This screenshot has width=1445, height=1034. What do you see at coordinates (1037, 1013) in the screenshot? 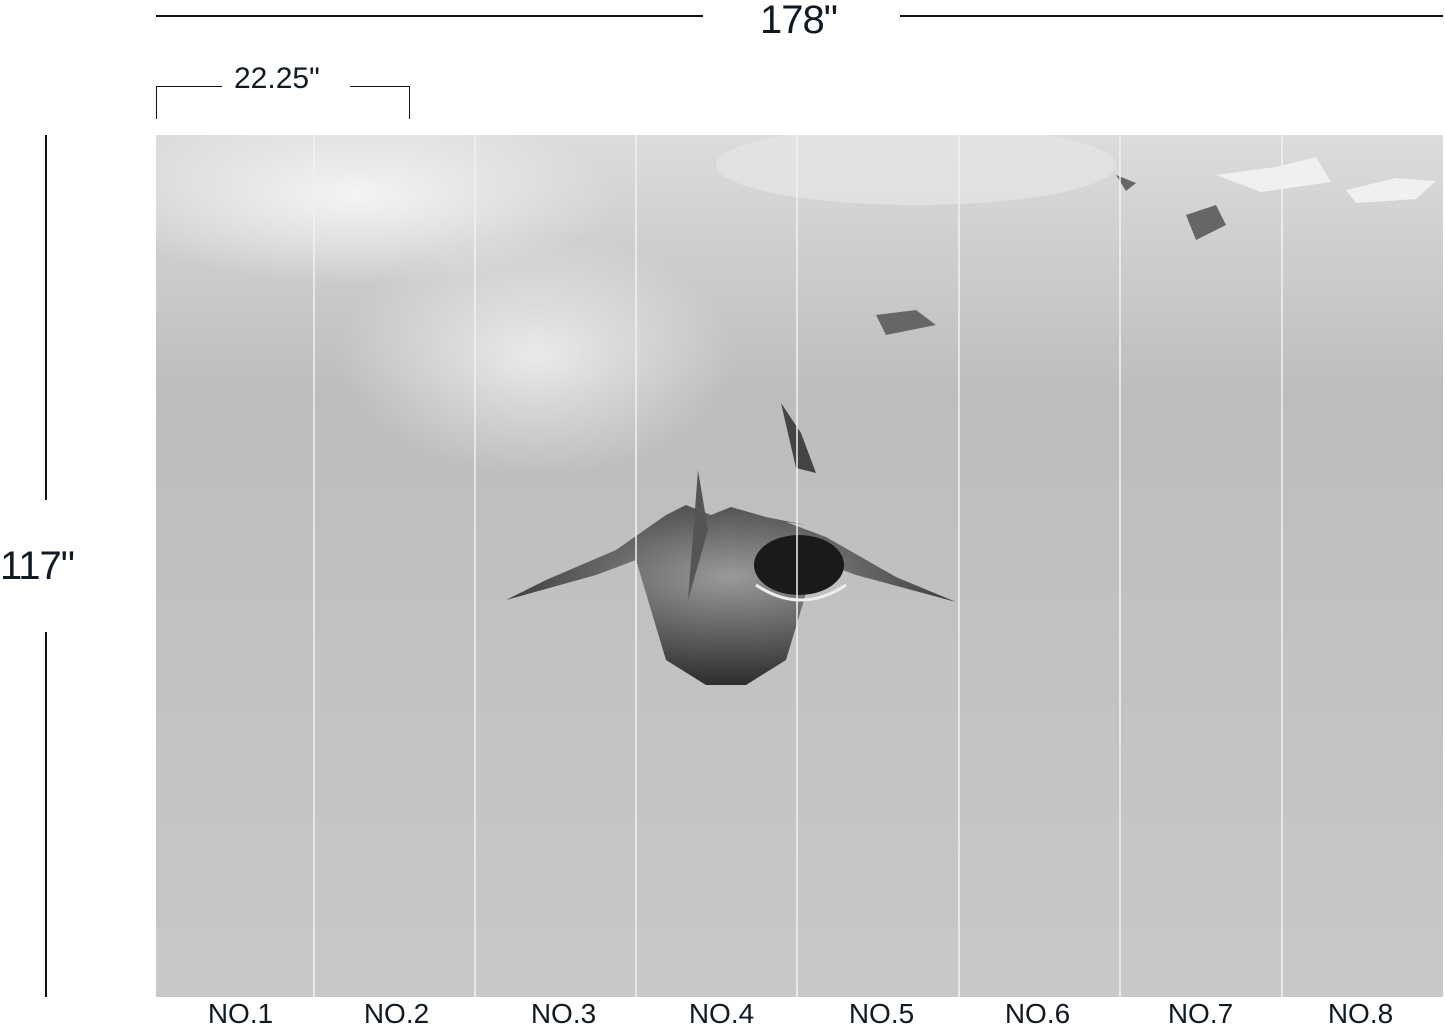
I see `panel-label-6: NO.6` at bounding box center [1037, 1013].